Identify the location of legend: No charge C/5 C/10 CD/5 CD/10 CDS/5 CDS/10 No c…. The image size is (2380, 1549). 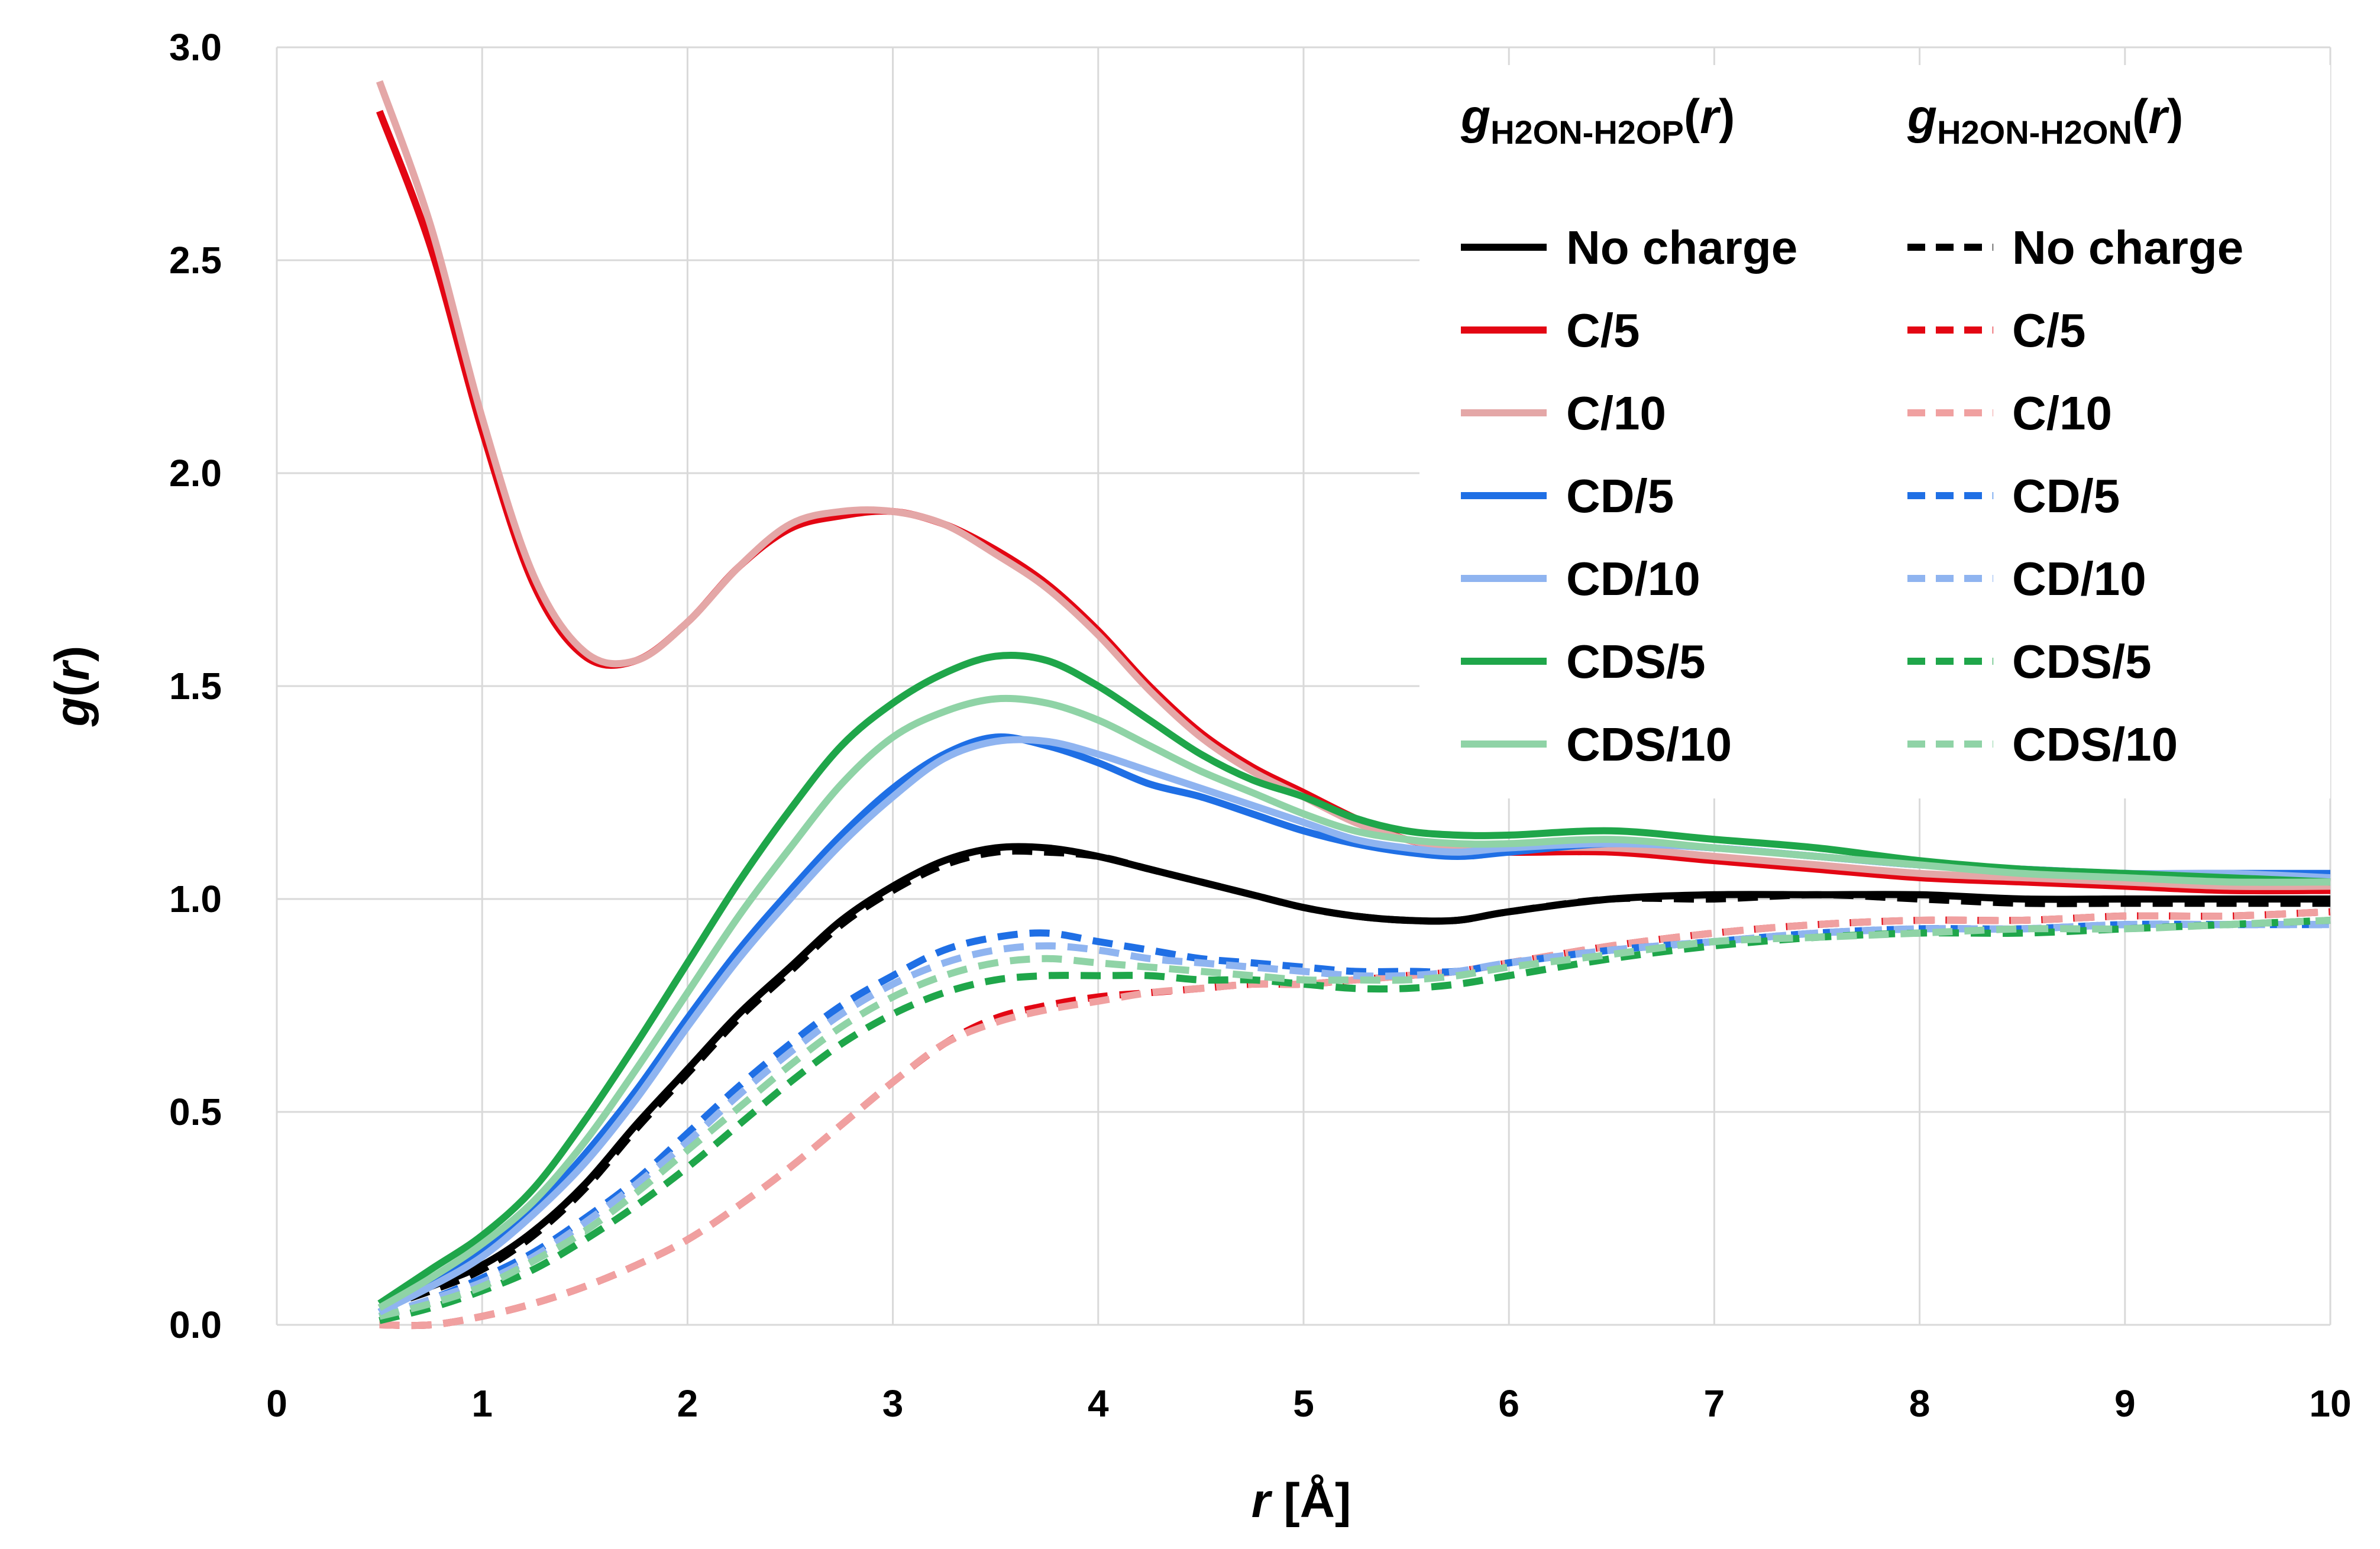
(1852, 496).